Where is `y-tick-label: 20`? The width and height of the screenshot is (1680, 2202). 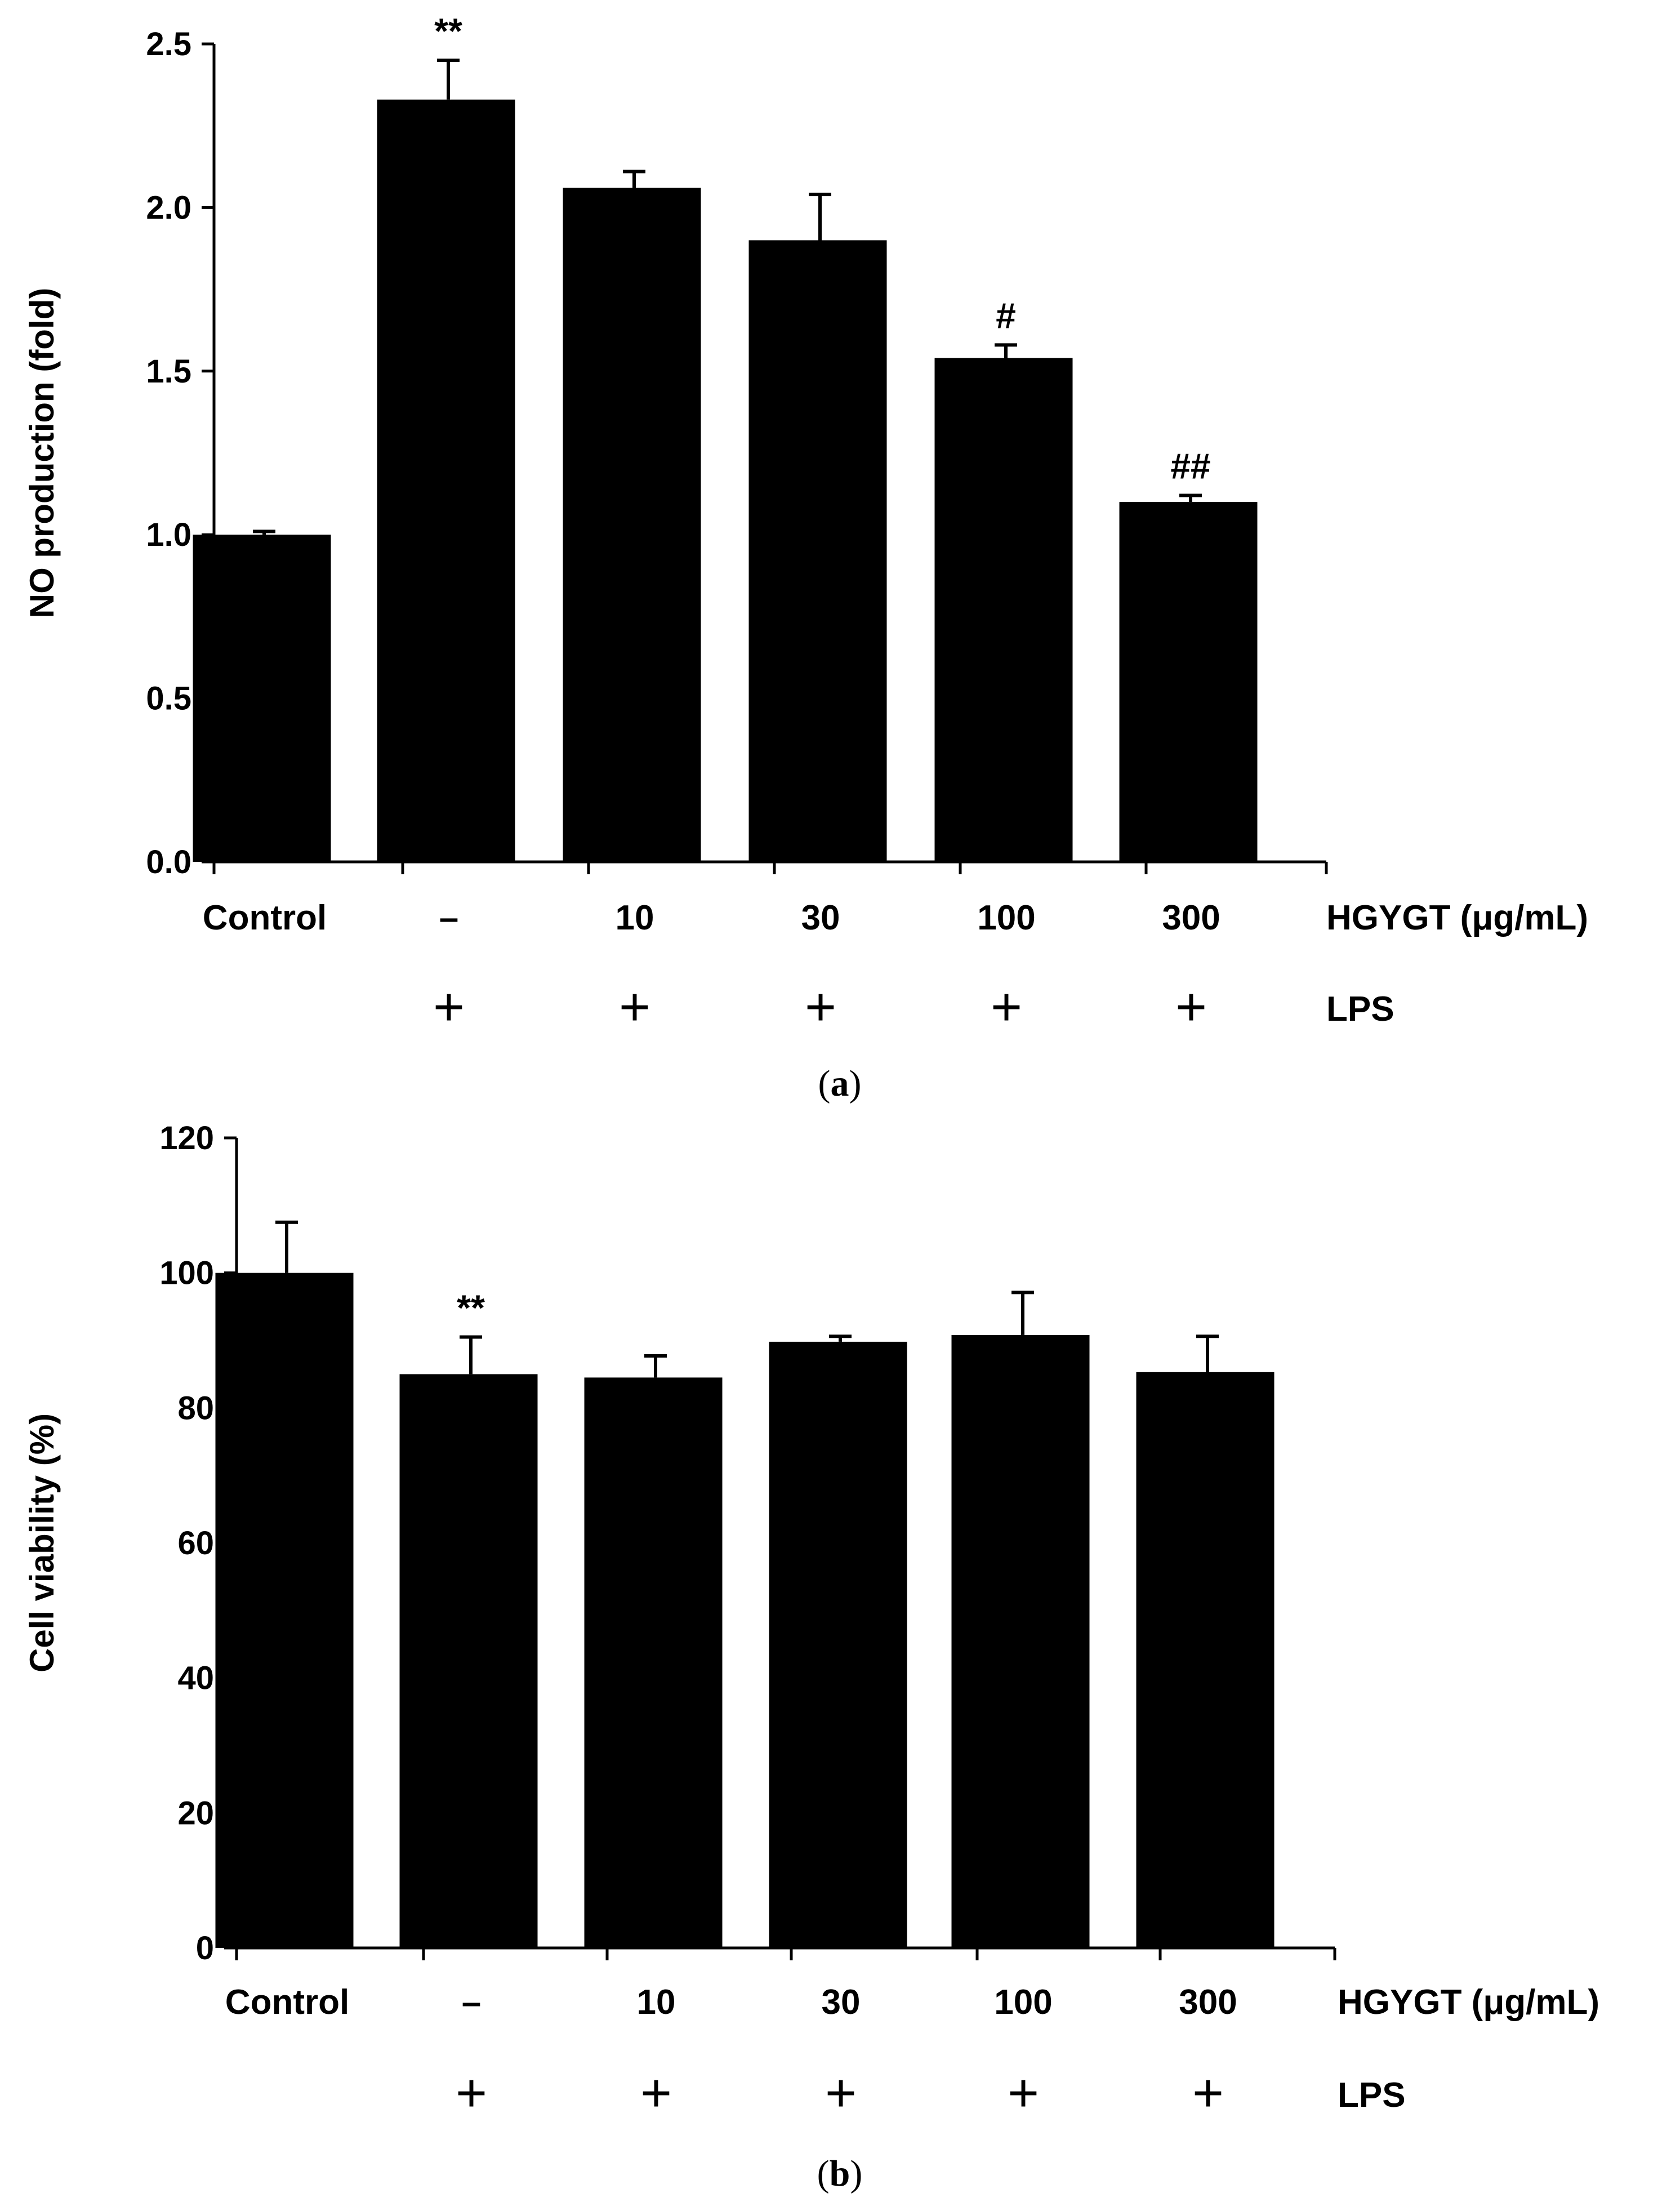
y-tick-label: 20 is located at coordinates (196, 1813).